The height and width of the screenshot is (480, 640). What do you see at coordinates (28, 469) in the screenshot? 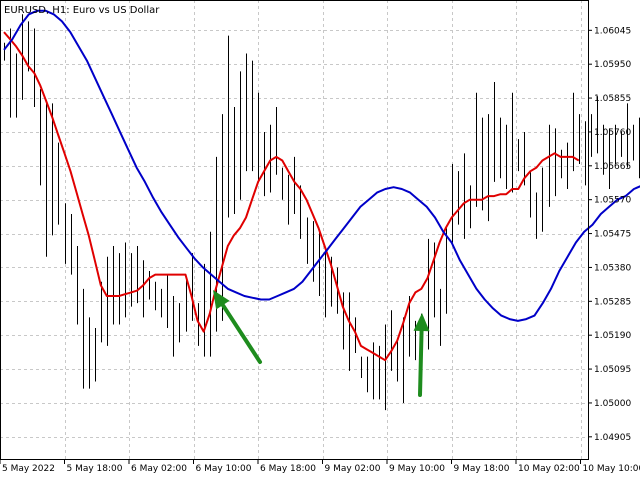
I see `x-tick-label: 5 May 2022` at bounding box center [28, 469].